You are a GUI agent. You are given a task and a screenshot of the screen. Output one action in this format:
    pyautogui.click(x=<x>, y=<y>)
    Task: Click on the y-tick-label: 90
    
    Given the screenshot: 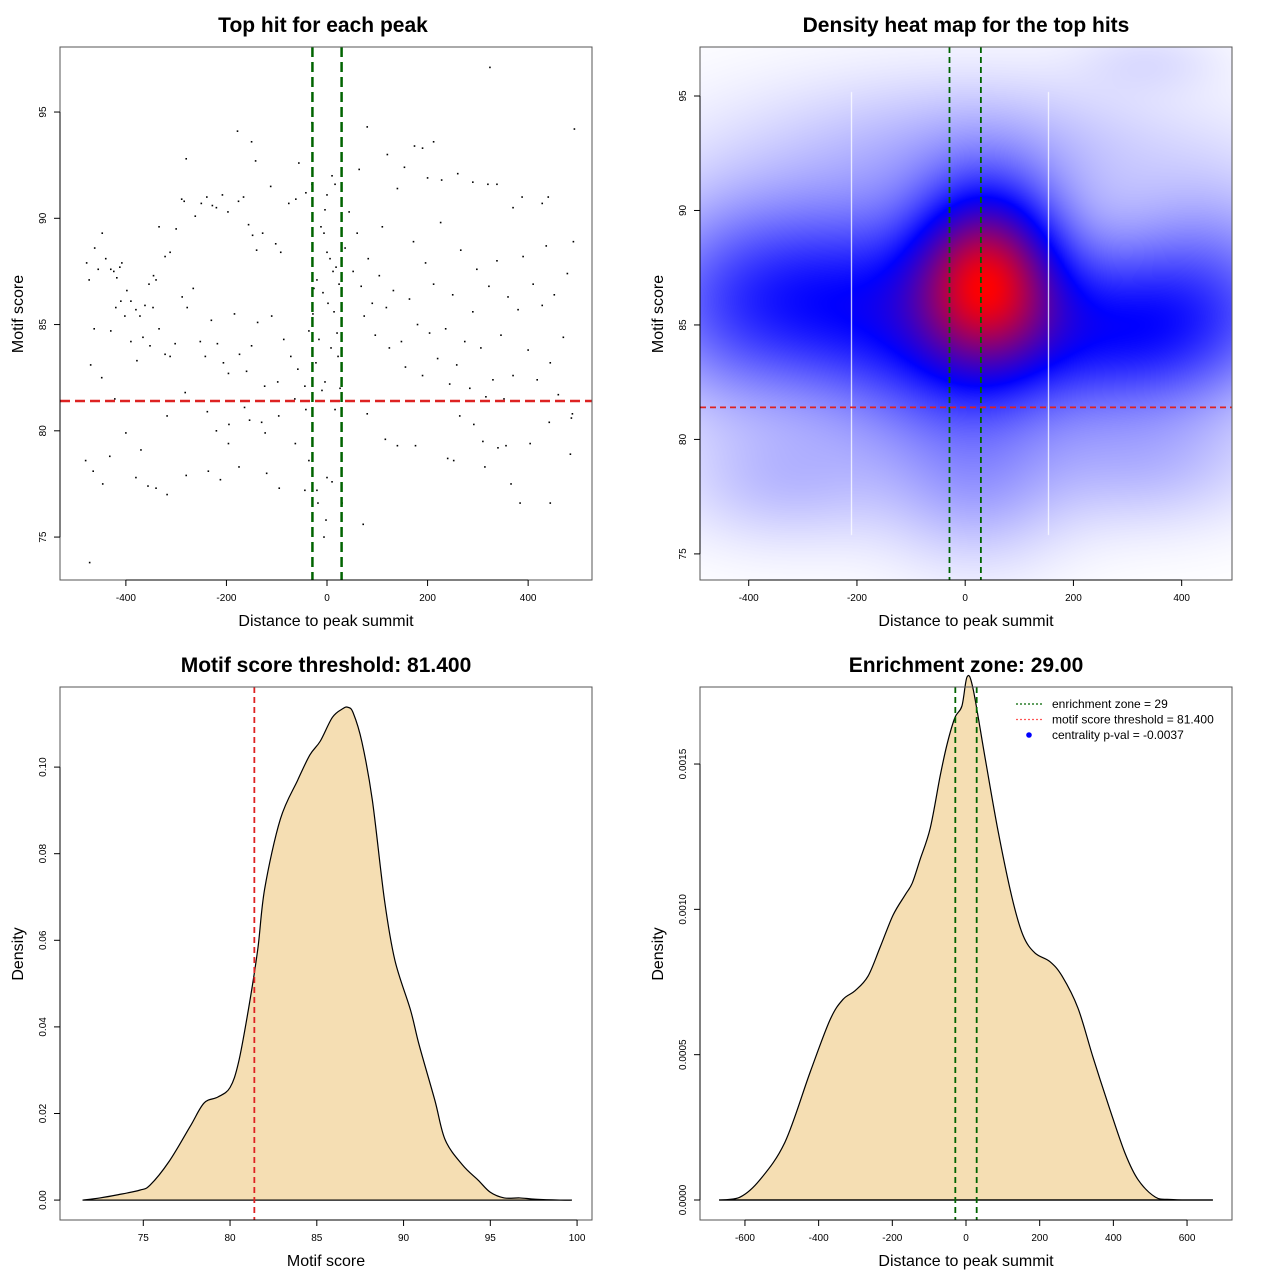 What is the action you would take?
    pyautogui.click(x=683, y=210)
    